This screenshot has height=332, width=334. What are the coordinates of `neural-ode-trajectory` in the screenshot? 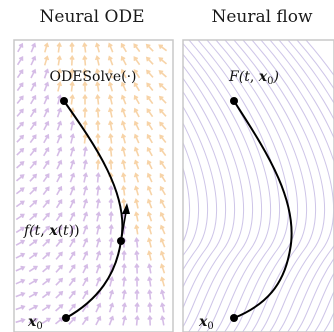 It's located at (93, 209).